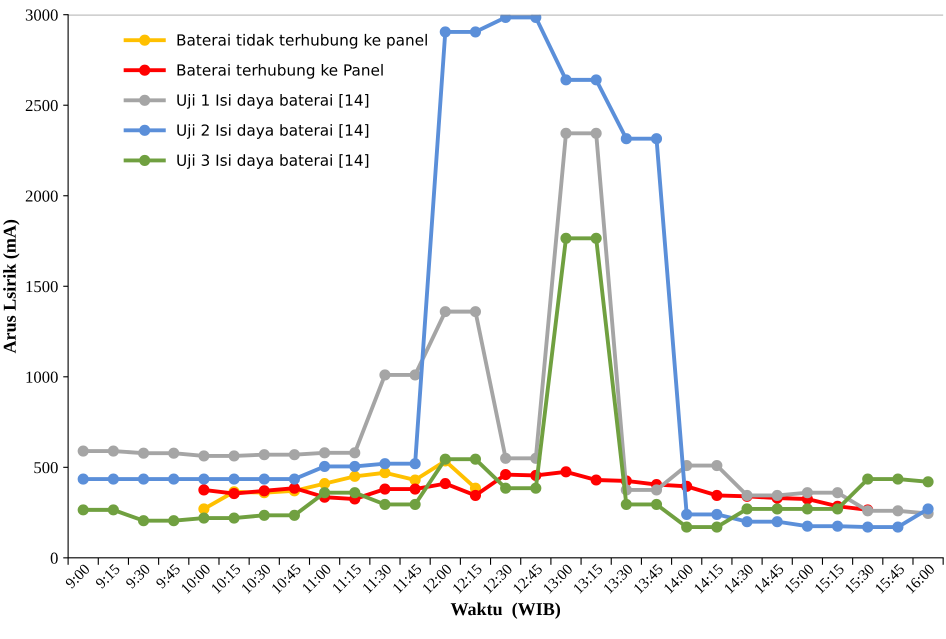  I want to click on y-tick-label: 2000, so click(42, 196).